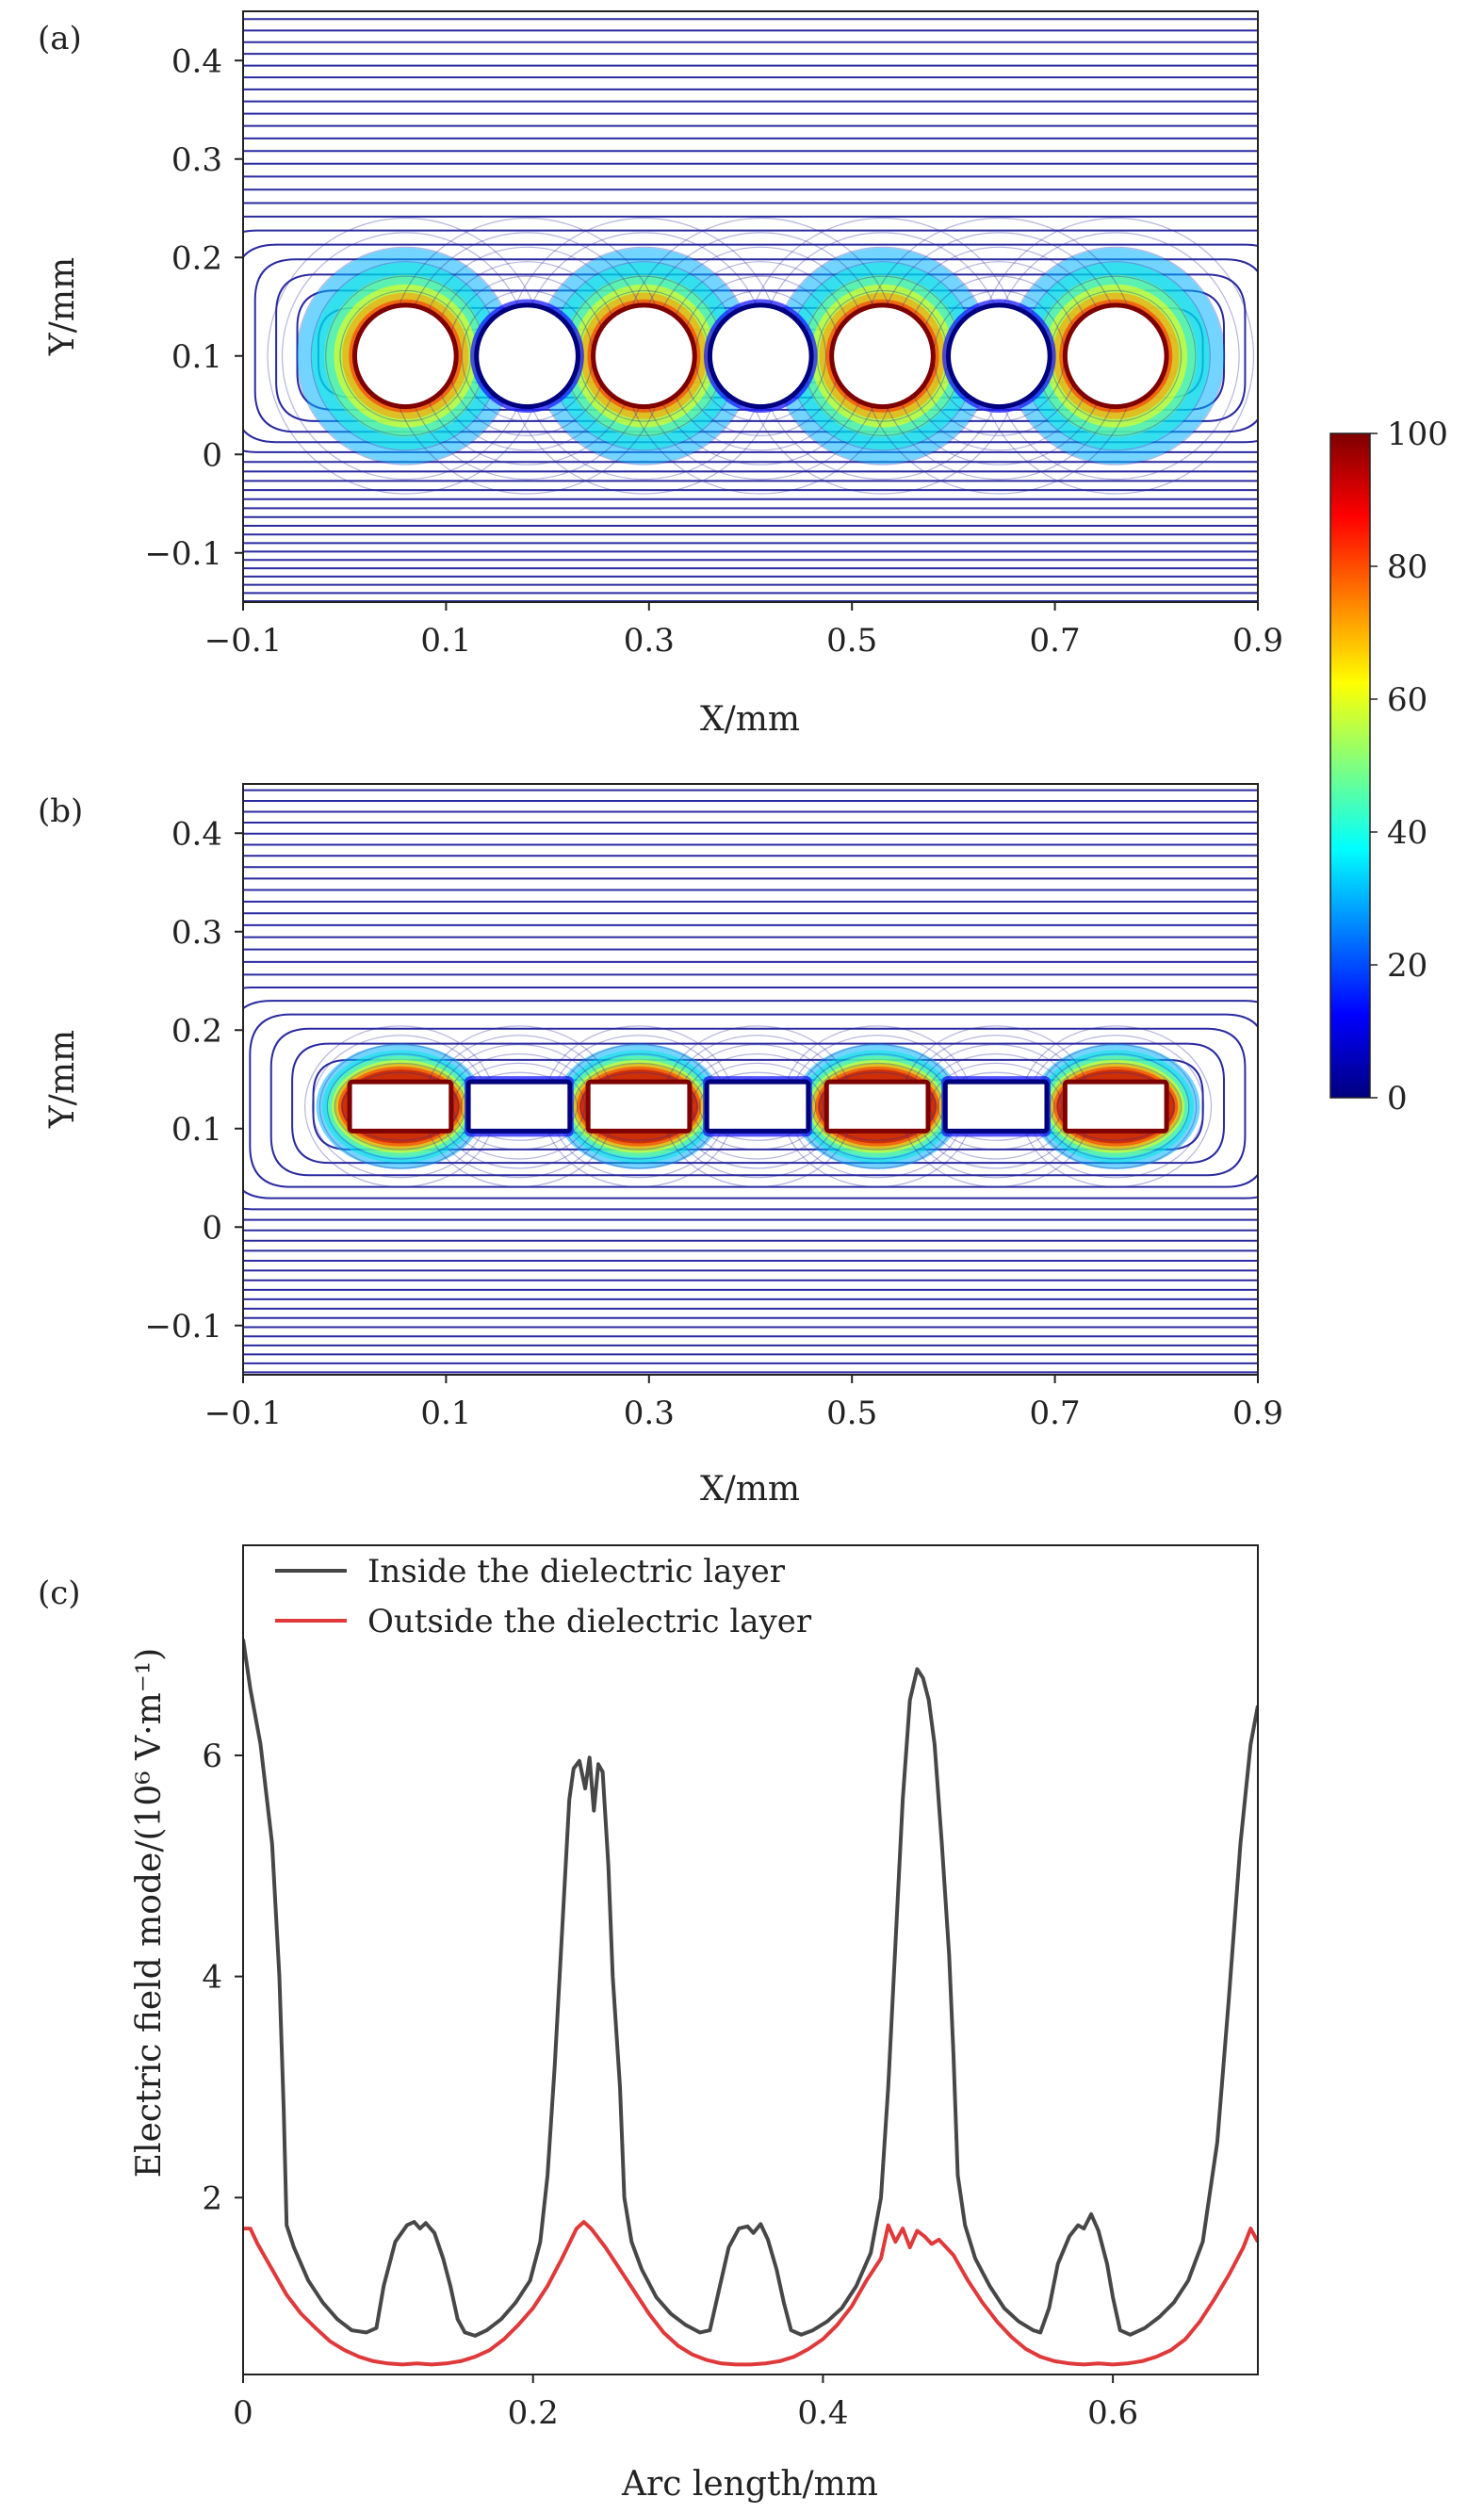 Image resolution: width=1484 pixels, height=2513 pixels. What do you see at coordinates (1407, 966) in the screenshot?
I see `colorbar-tick-label: 20` at bounding box center [1407, 966].